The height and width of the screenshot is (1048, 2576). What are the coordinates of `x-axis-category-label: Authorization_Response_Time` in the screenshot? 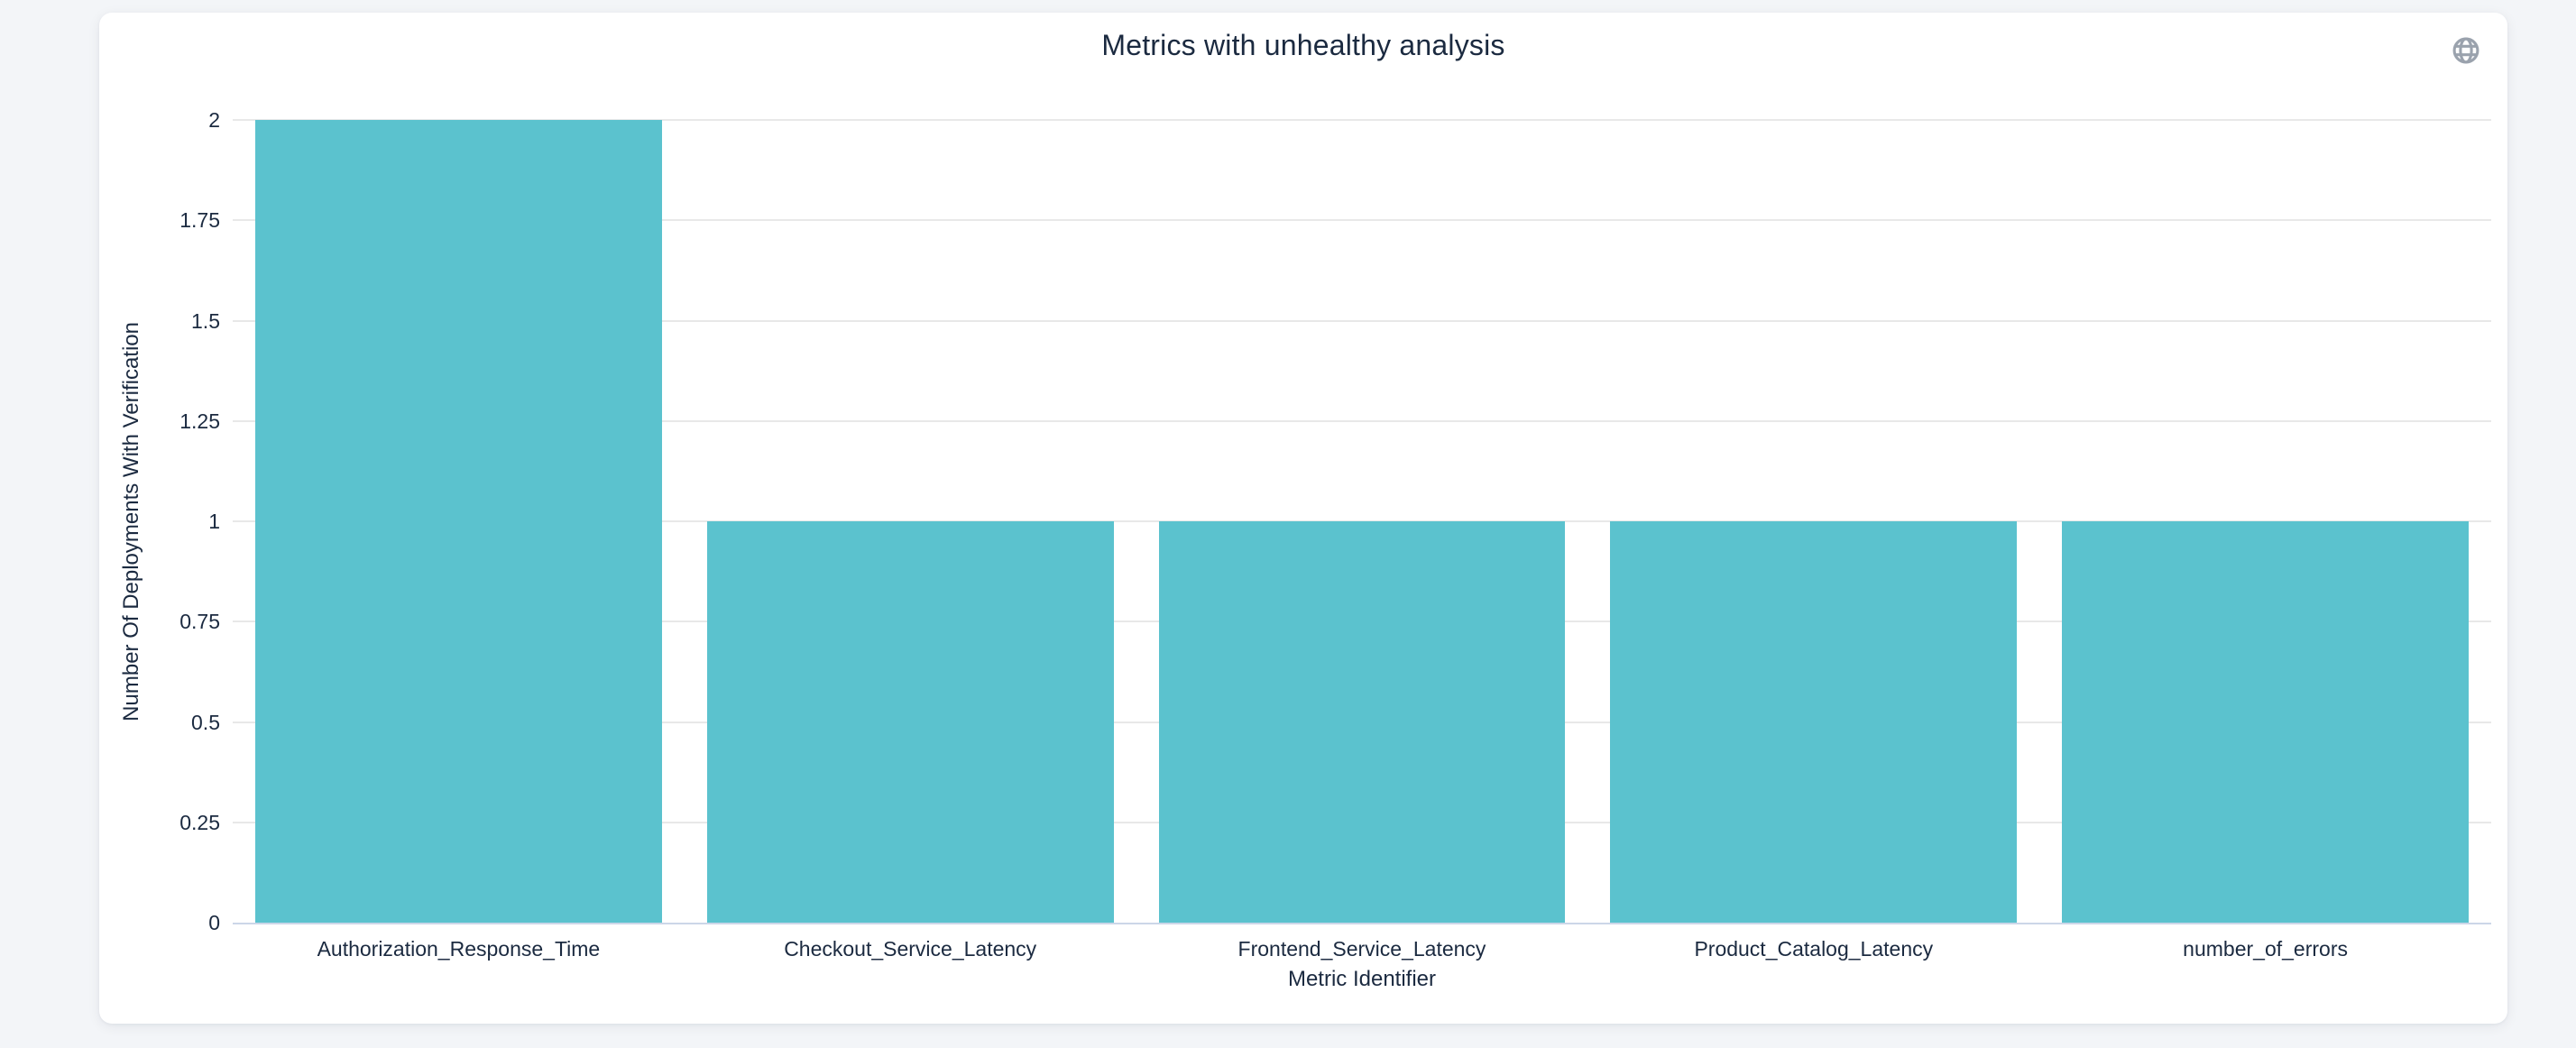 It's located at (459, 949).